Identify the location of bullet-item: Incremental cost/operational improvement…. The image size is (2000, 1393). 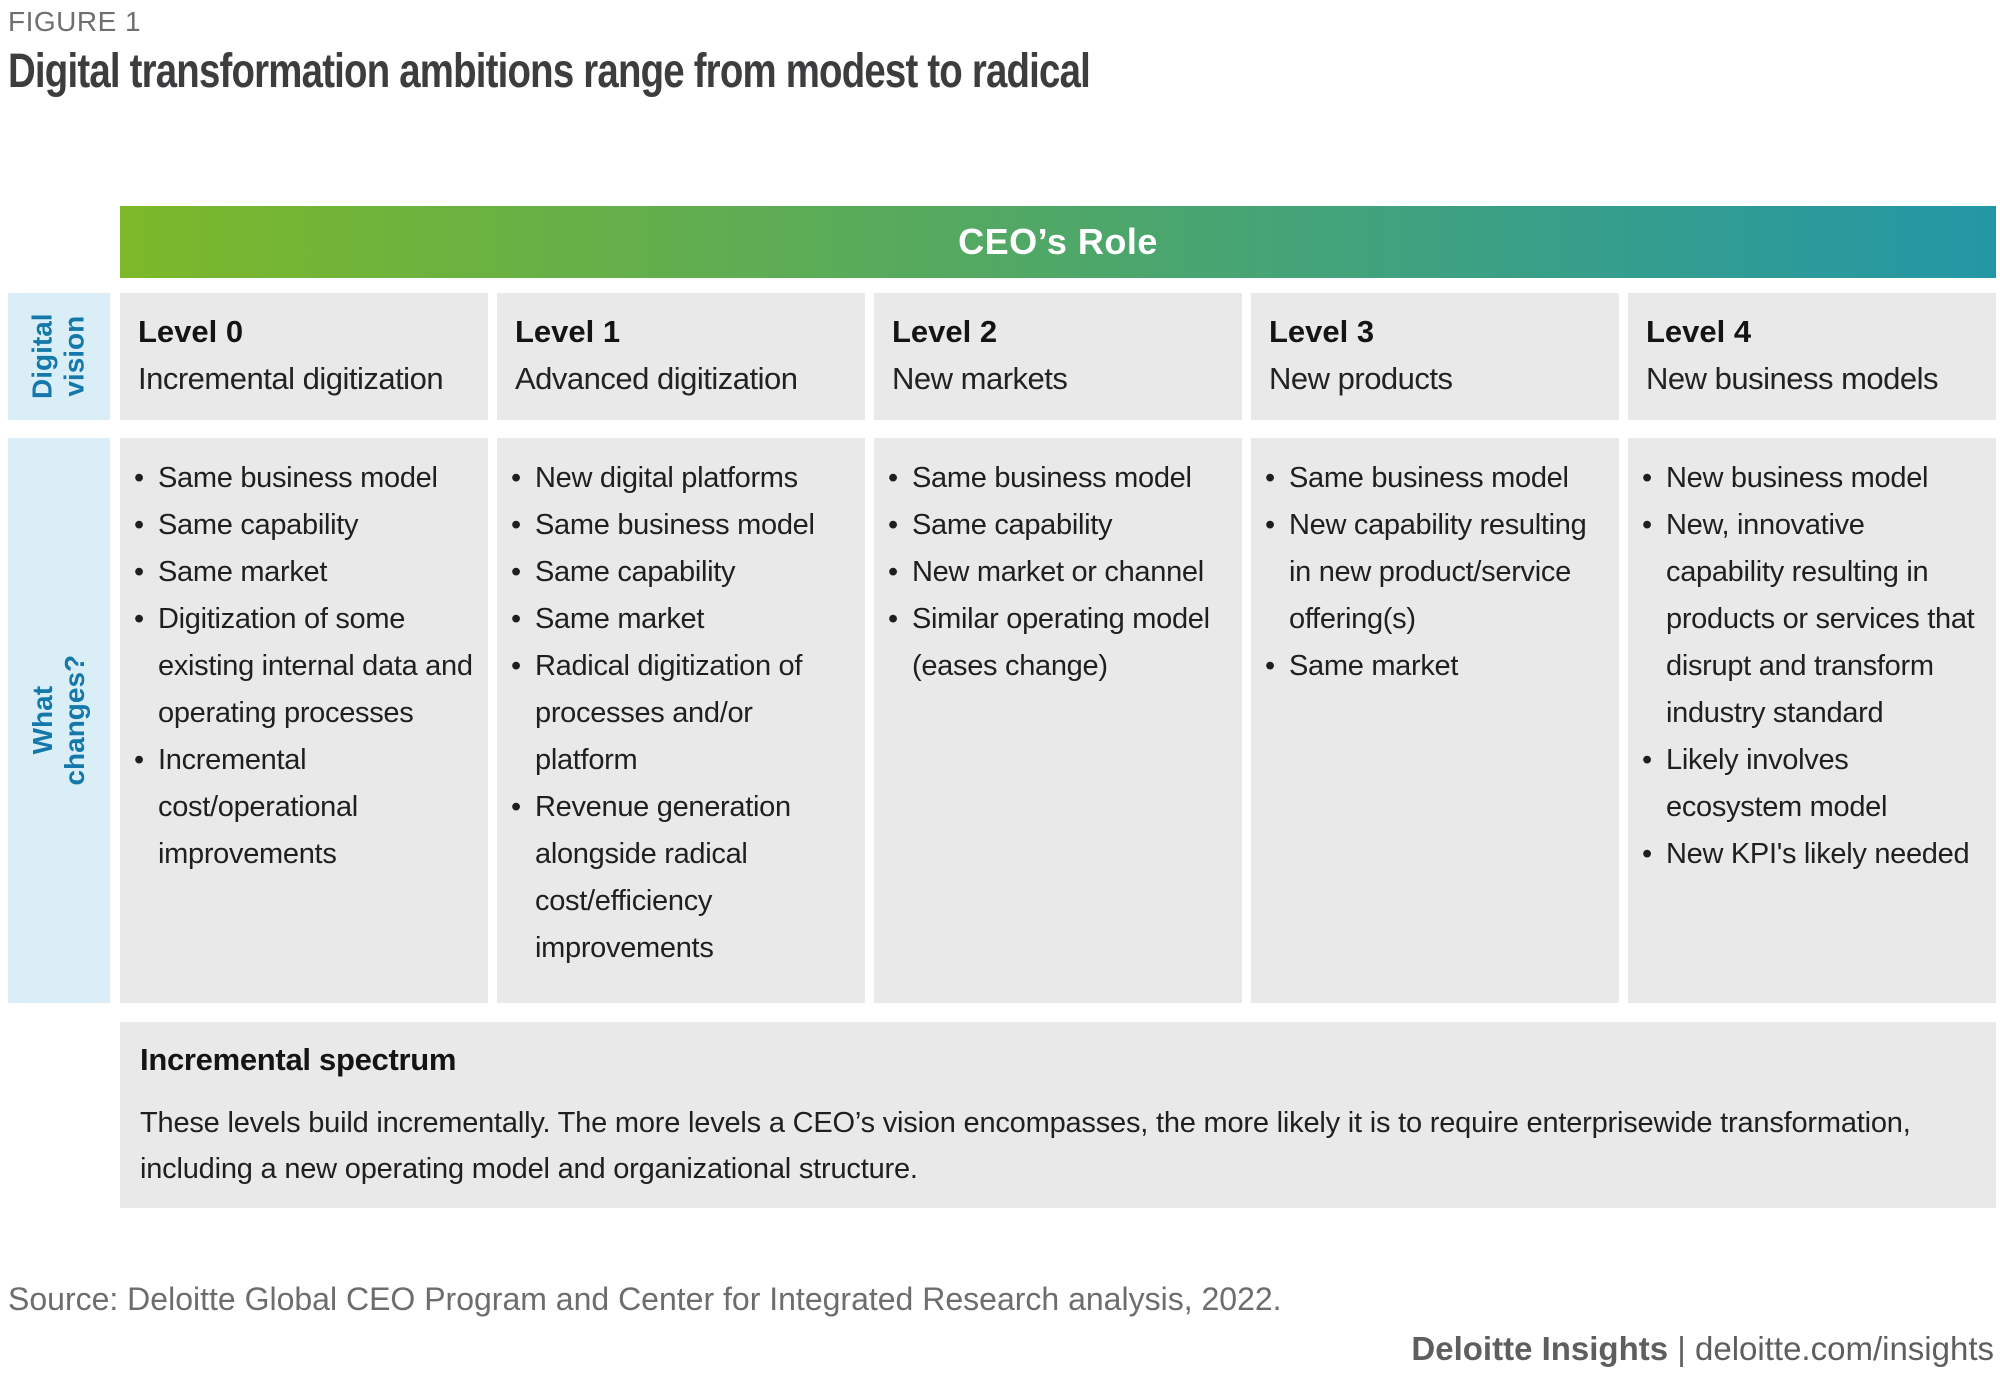
(308, 807).